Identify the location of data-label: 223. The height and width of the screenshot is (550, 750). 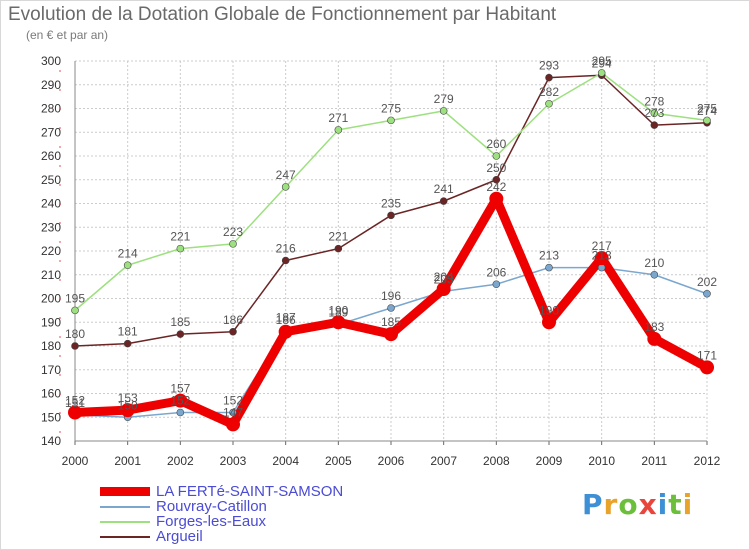
(233, 232).